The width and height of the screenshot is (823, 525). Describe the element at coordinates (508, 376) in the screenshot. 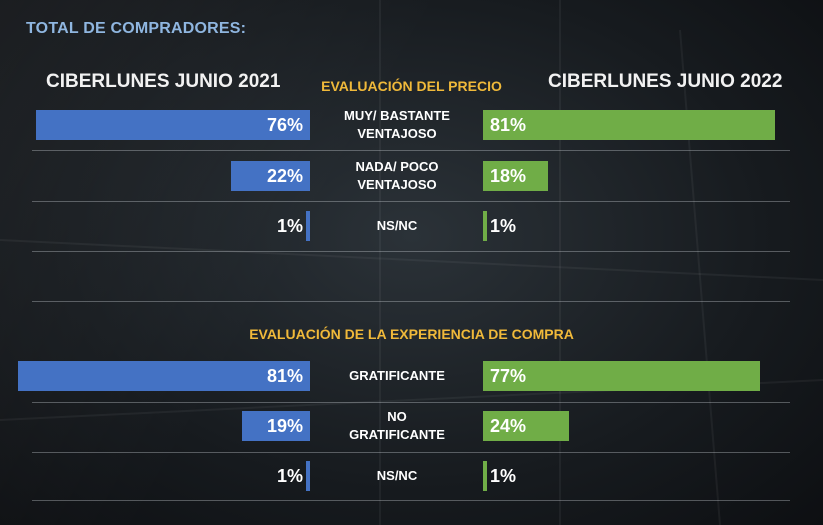

I see `data-label-2022: 77%` at that location.